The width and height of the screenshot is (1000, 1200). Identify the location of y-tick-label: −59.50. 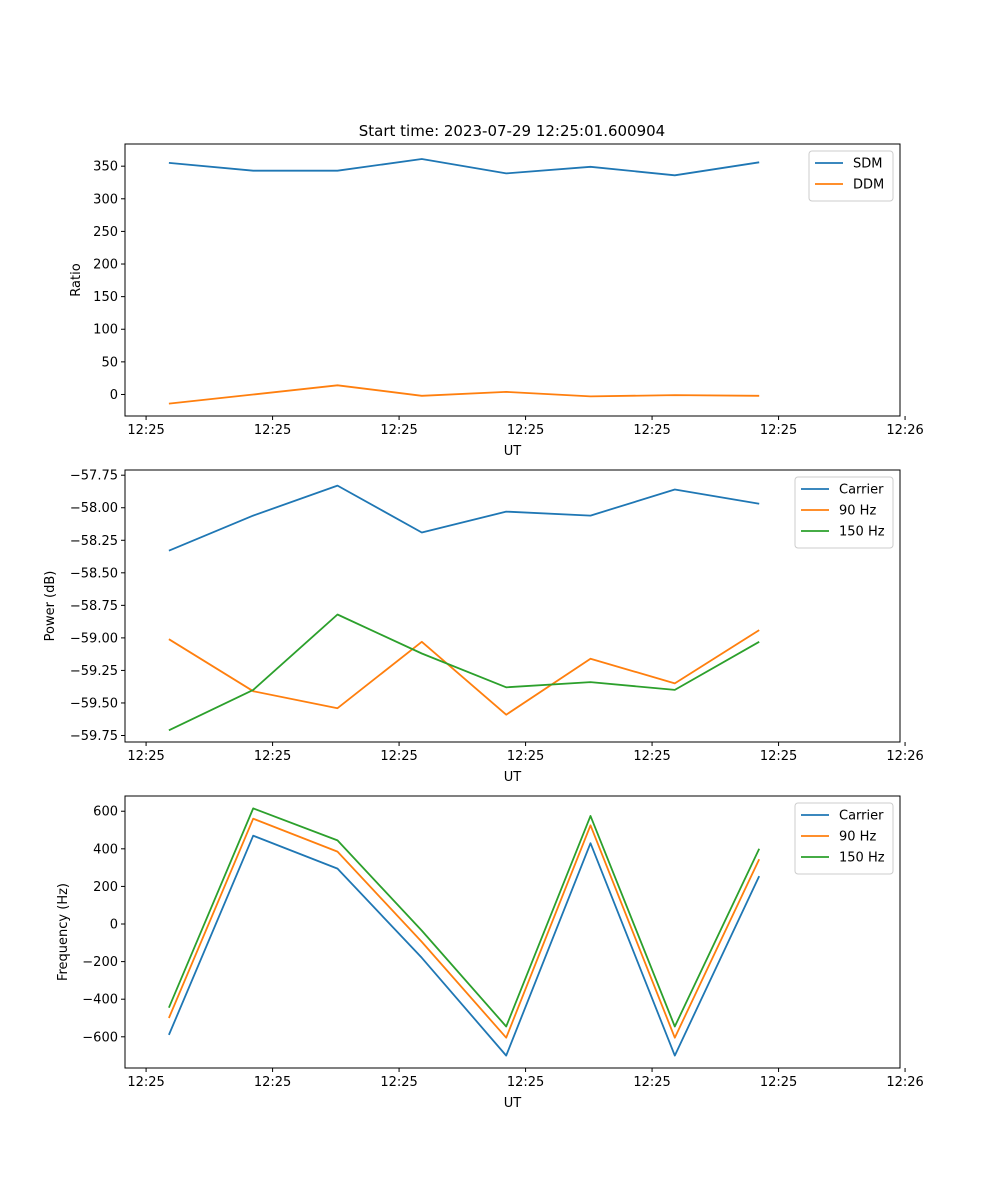
(94, 703).